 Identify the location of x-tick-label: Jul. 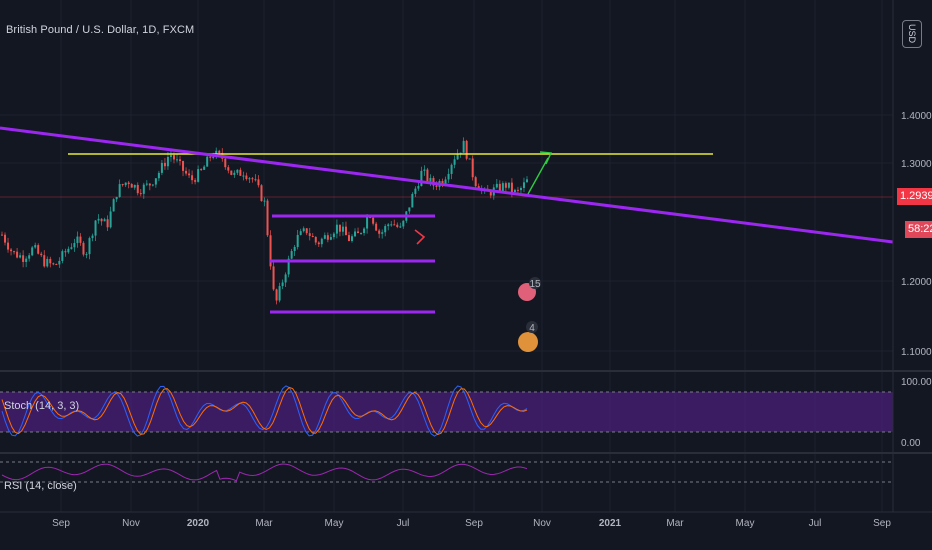
(403, 523).